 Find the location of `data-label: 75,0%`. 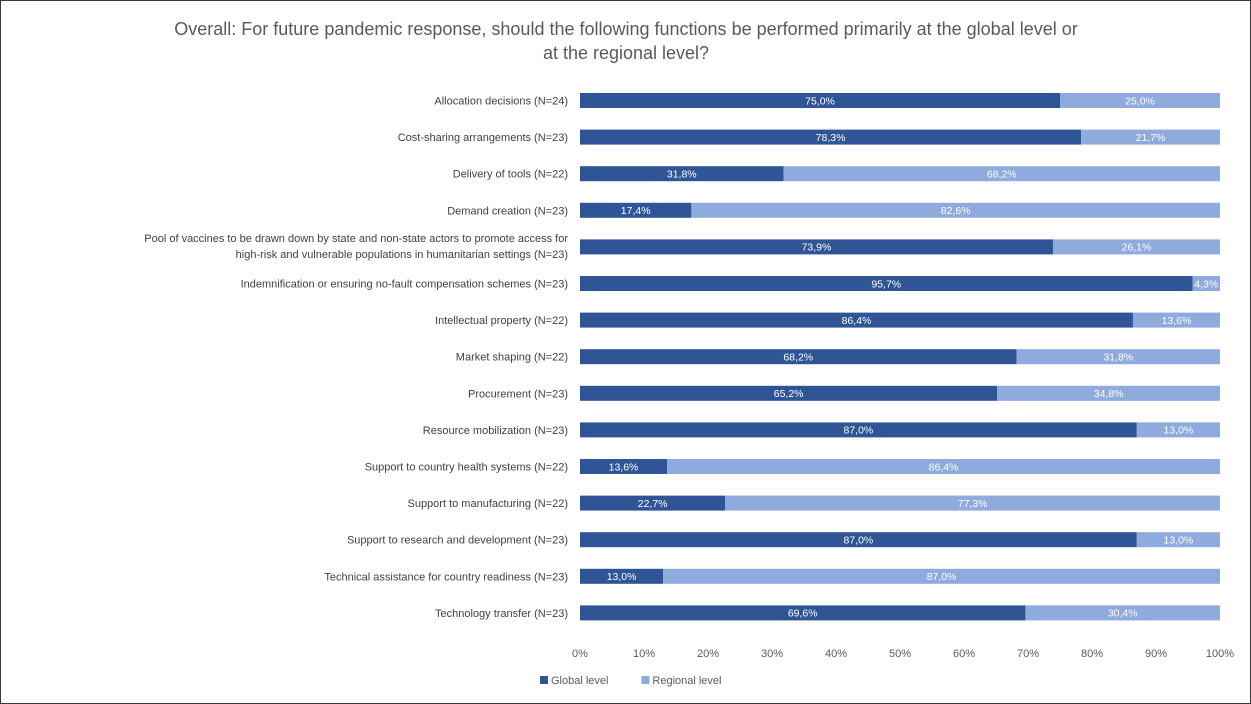

data-label: 75,0% is located at coordinates (820, 101).